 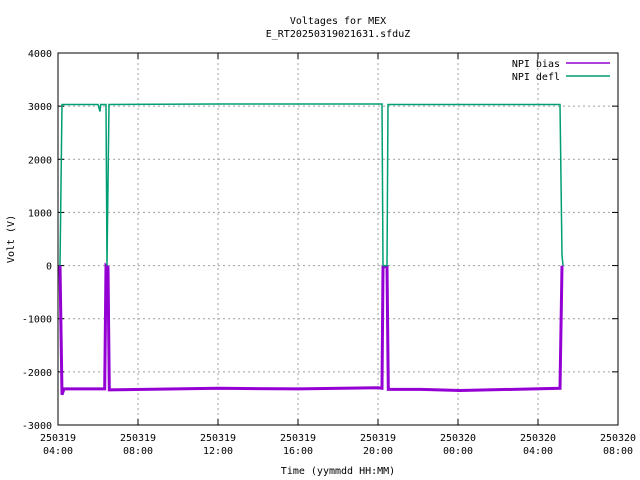 What do you see at coordinates (538, 445) in the screenshot?
I see `x-tick-label: 250320 04:00` at bounding box center [538, 445].